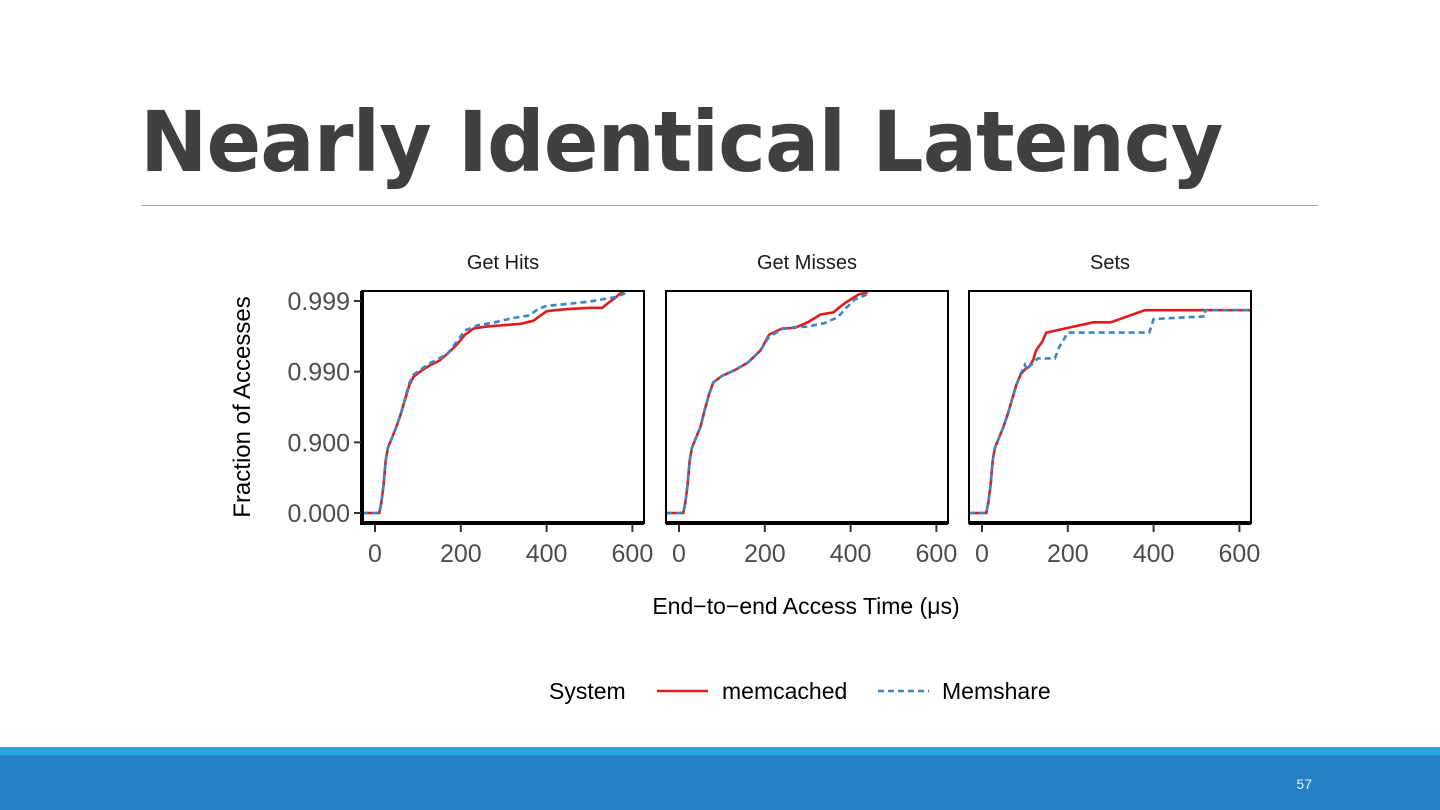 The image size is (1440, 810). I want to click on panel-title: Sets, so click(1110, 263).